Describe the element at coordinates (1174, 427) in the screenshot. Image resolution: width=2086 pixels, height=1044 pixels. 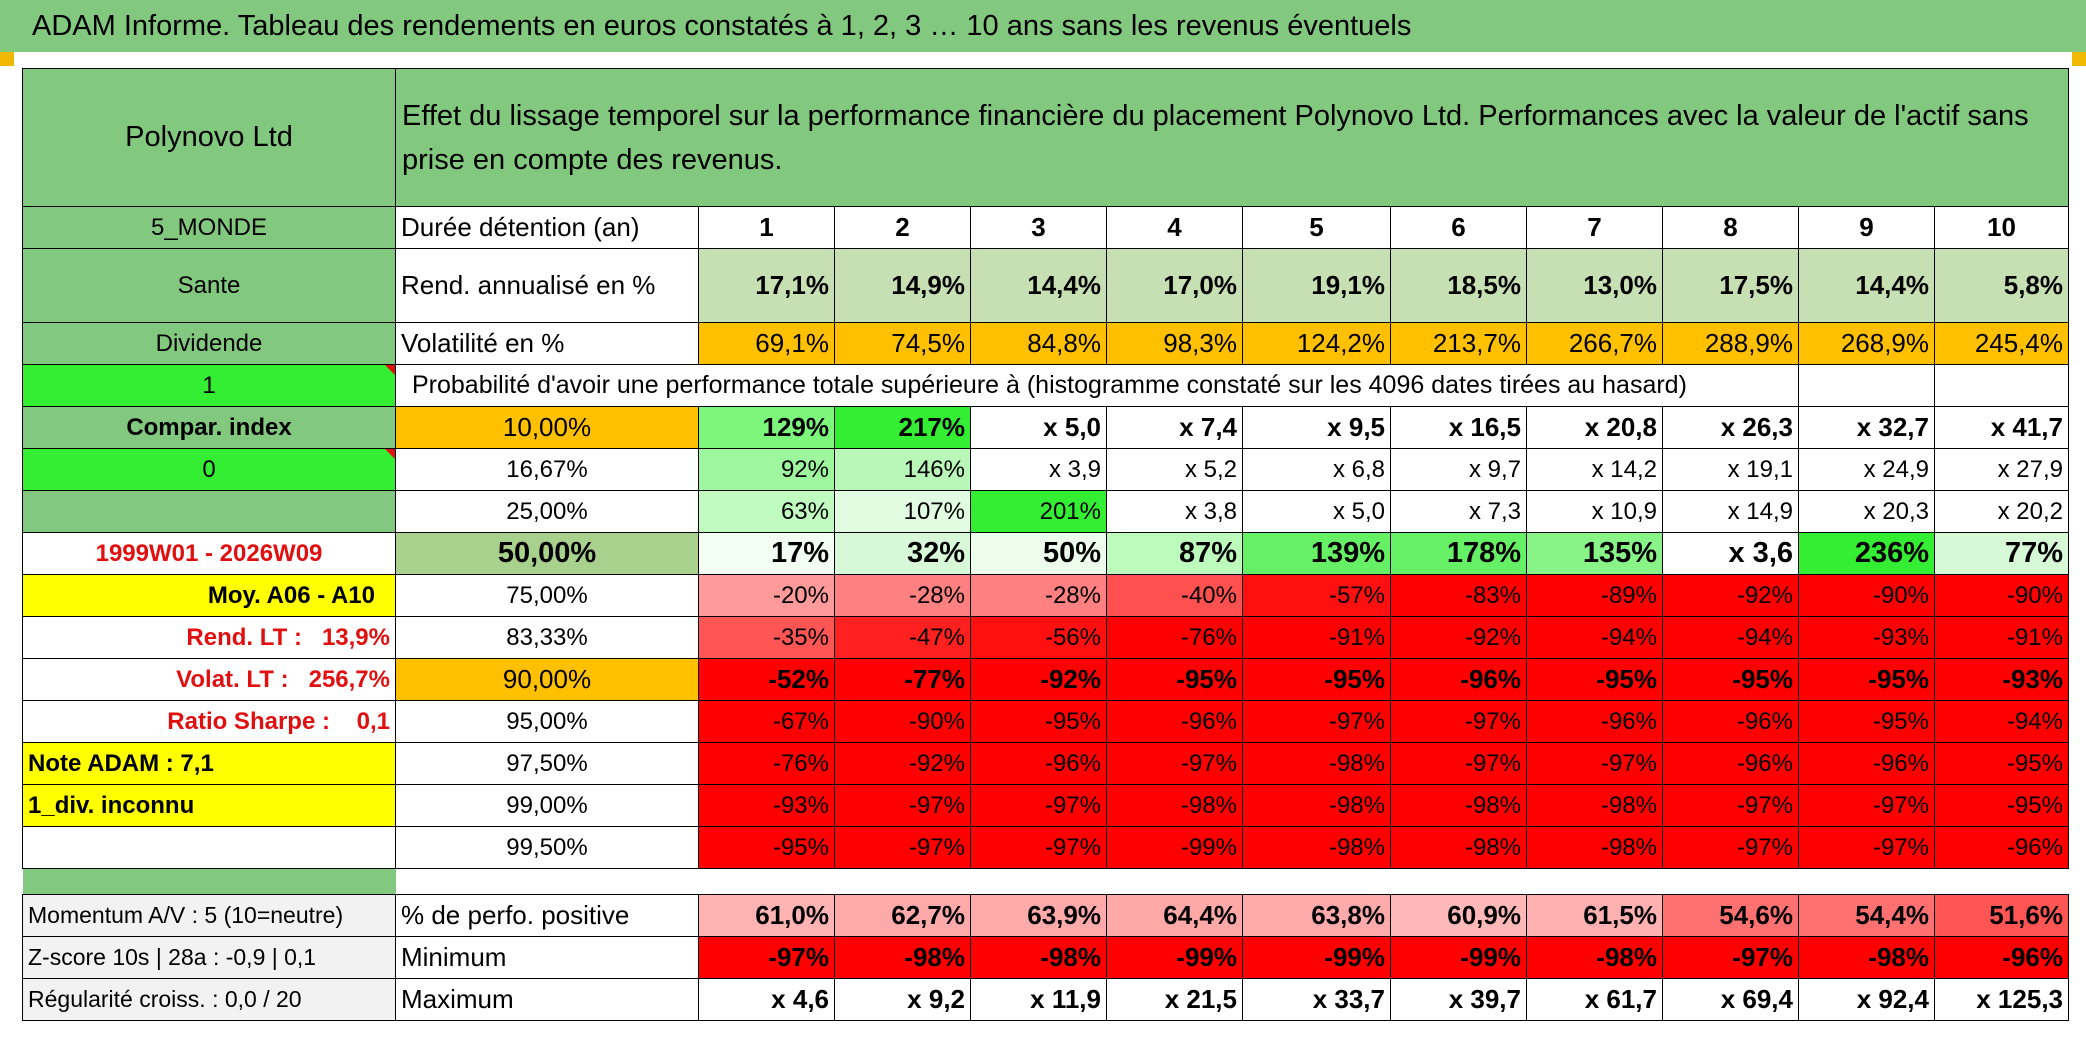
I see `percentile-value: x 7,4` at that location.